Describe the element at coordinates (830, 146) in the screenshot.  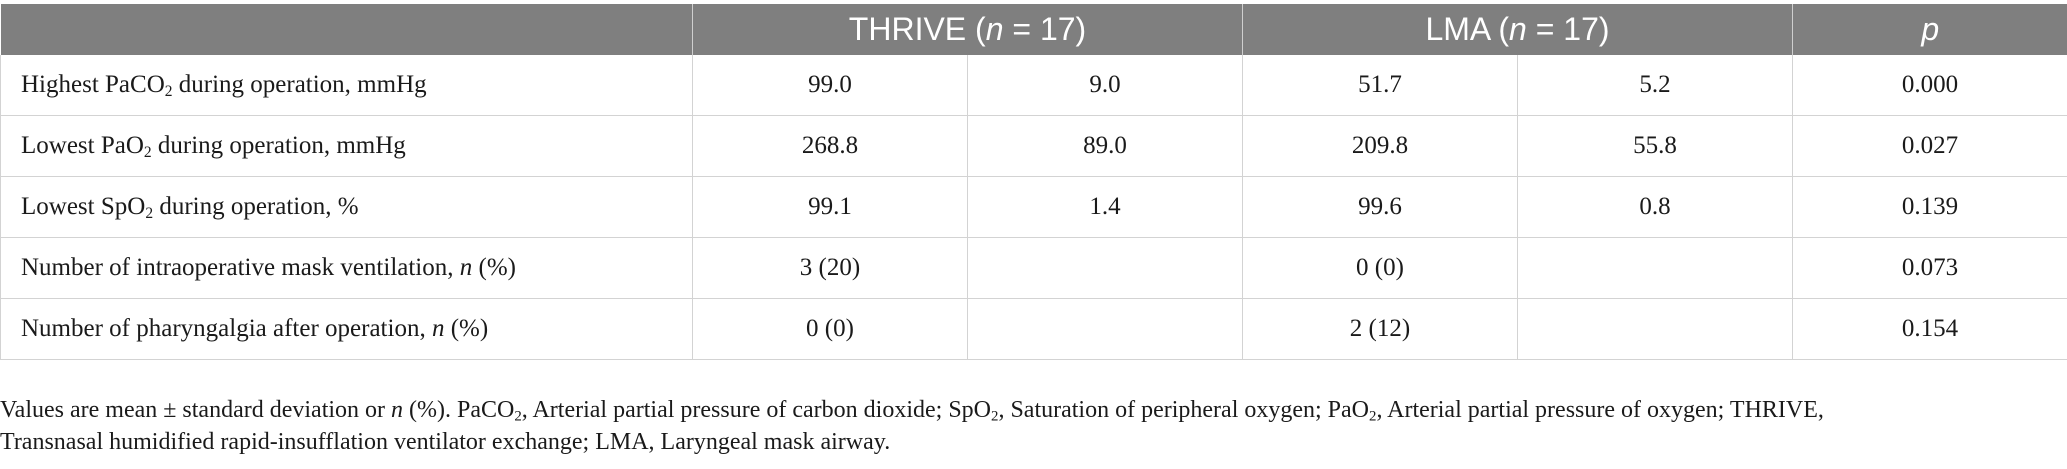
I see `thrive-mean-cell: 268.8` at that location.